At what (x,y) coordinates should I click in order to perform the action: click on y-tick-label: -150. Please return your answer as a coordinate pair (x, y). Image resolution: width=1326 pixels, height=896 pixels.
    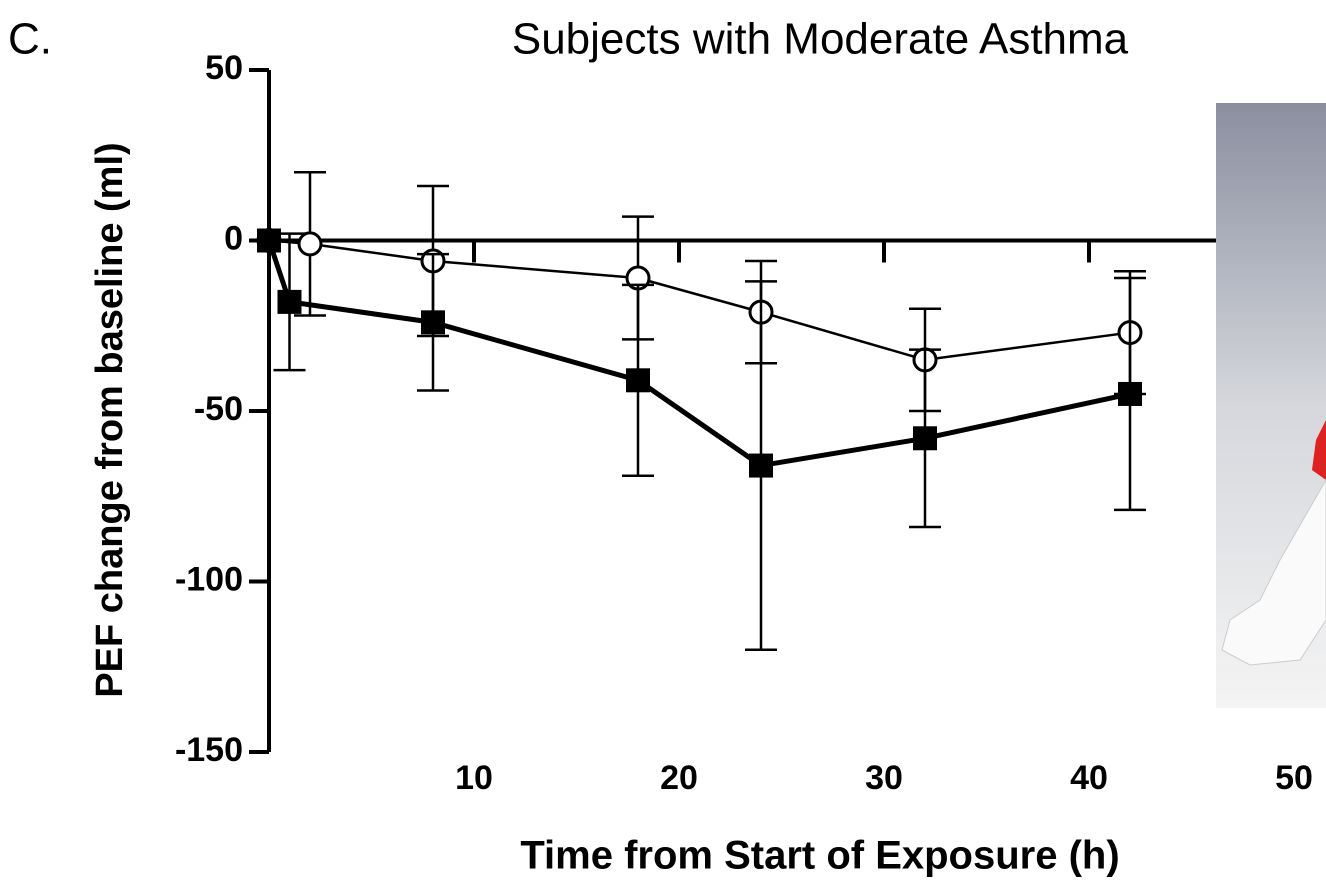
    Looking at the image, I should click on (209, 750).